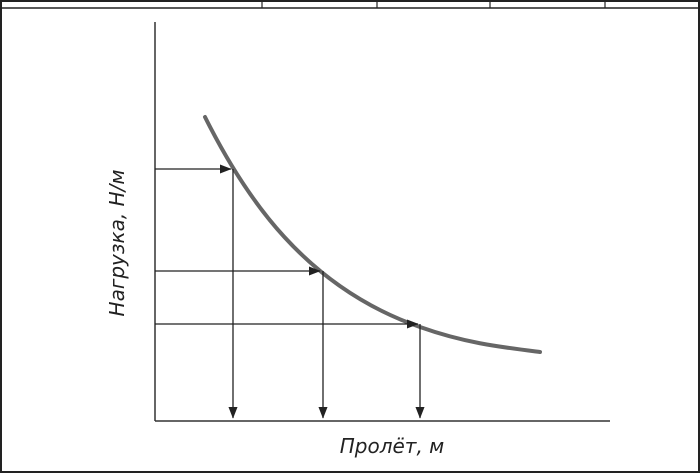 The height and width of the screenshot is (473, 700). What do you see at coordinates (392, 446) in the screenshot?
I see `x-axis-label: Пролёт, м` at bounding box center [392, 446].